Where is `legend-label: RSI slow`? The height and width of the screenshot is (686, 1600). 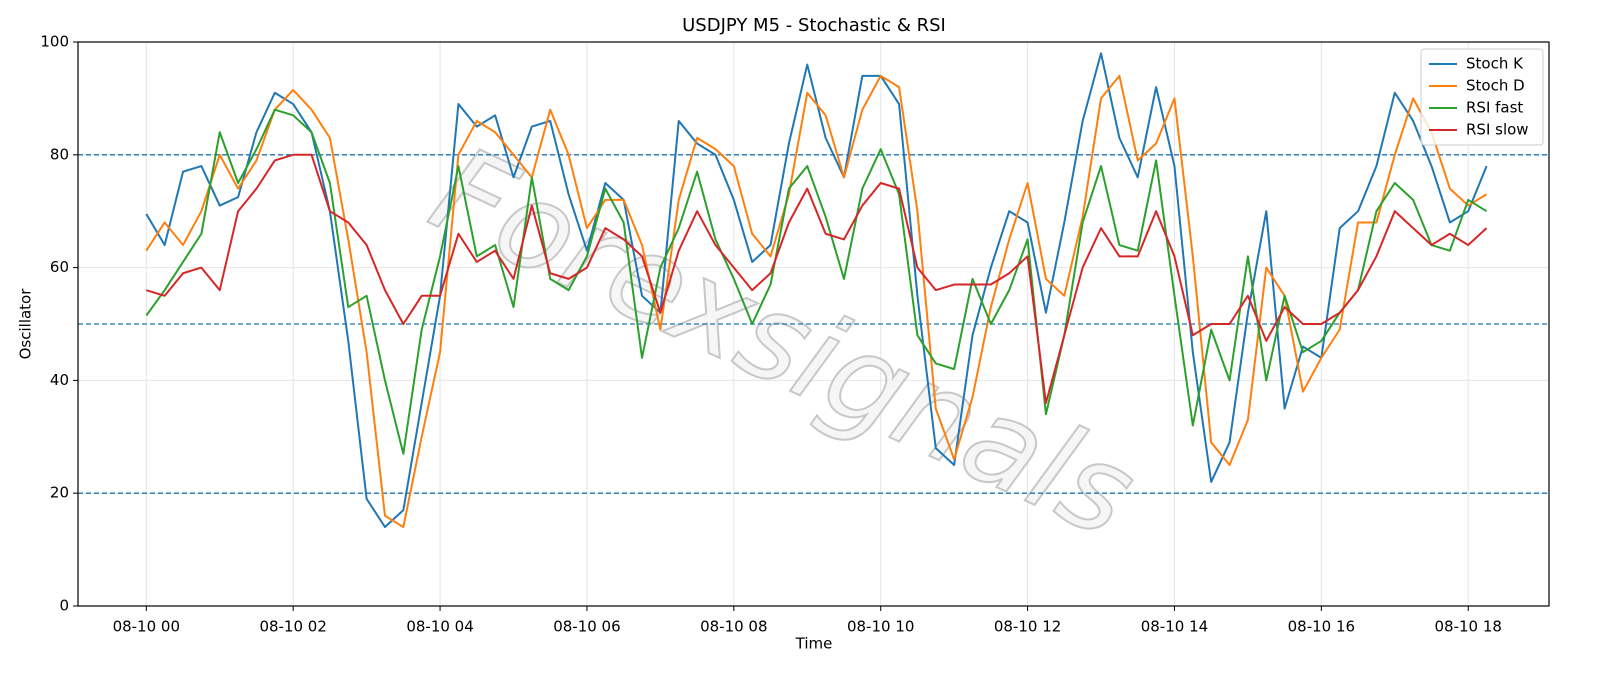
legend-label: RSI slow is located at coordinates (1497, 130).